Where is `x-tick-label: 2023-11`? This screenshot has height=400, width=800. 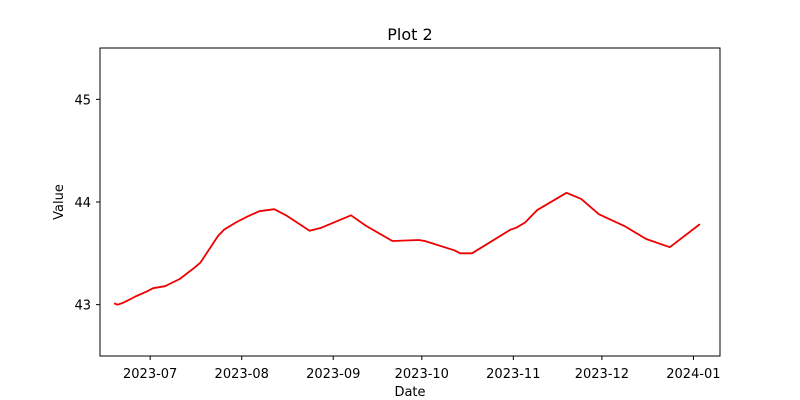 x-tick-label: 2023-11 is located at coordinates (513, 374).